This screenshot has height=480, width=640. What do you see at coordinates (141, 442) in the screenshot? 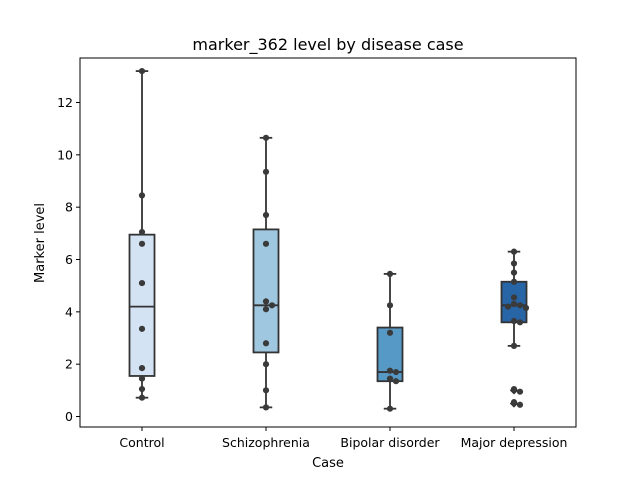
I see `x-tick-label: Control` at bounding box center [141, 442].